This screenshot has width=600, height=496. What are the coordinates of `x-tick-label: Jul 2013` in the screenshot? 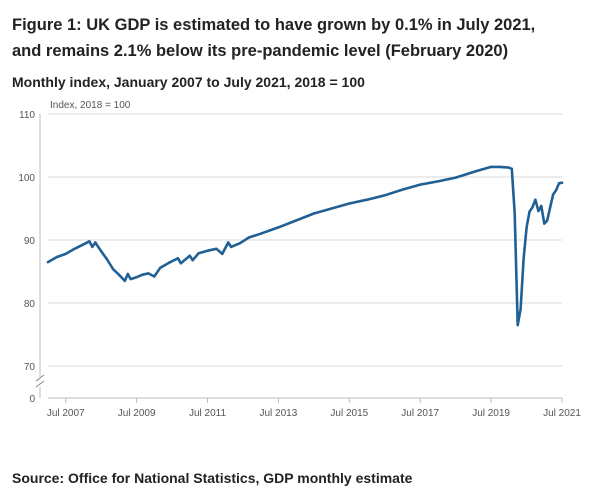 It's located at (279, 413).